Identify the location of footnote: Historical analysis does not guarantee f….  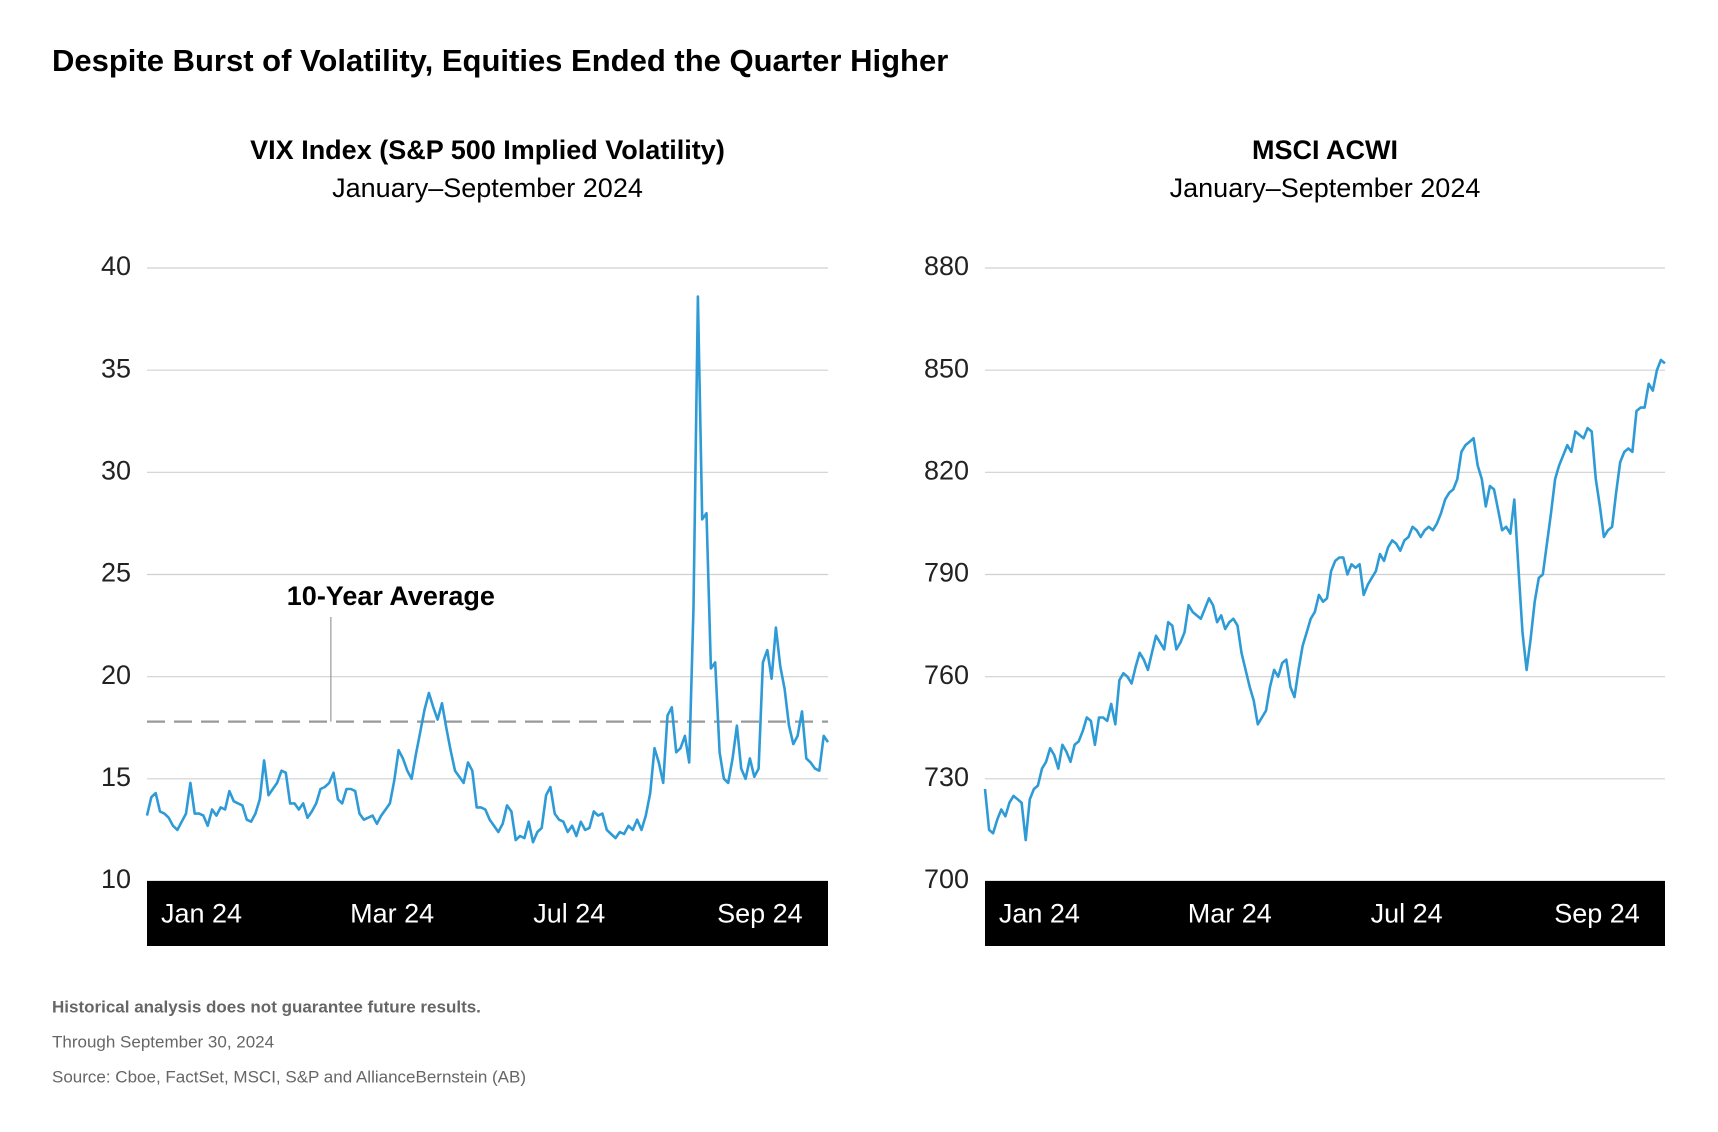
(266, 1006).